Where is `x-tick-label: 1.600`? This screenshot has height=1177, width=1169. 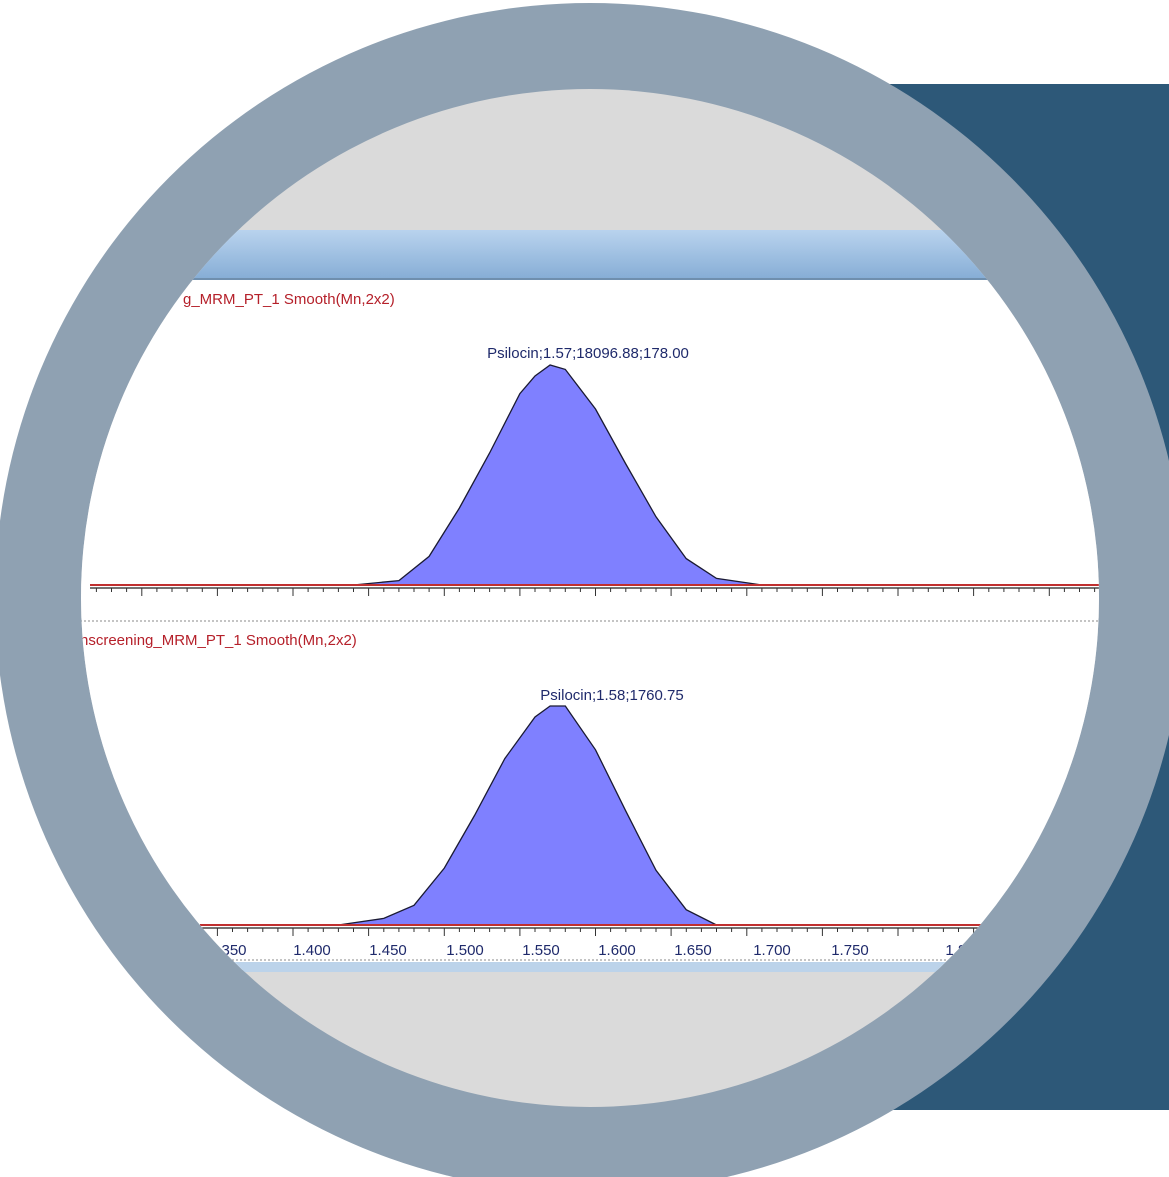
x-tick-label: 1.600 is located at coordinates (617, 950).